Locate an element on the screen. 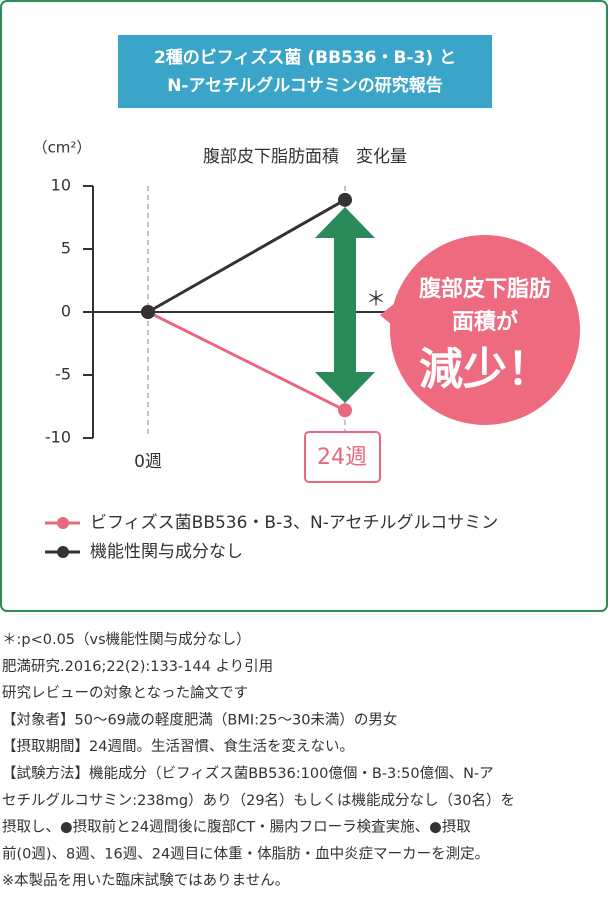  x-label-box is located at coordinates (342, 457).